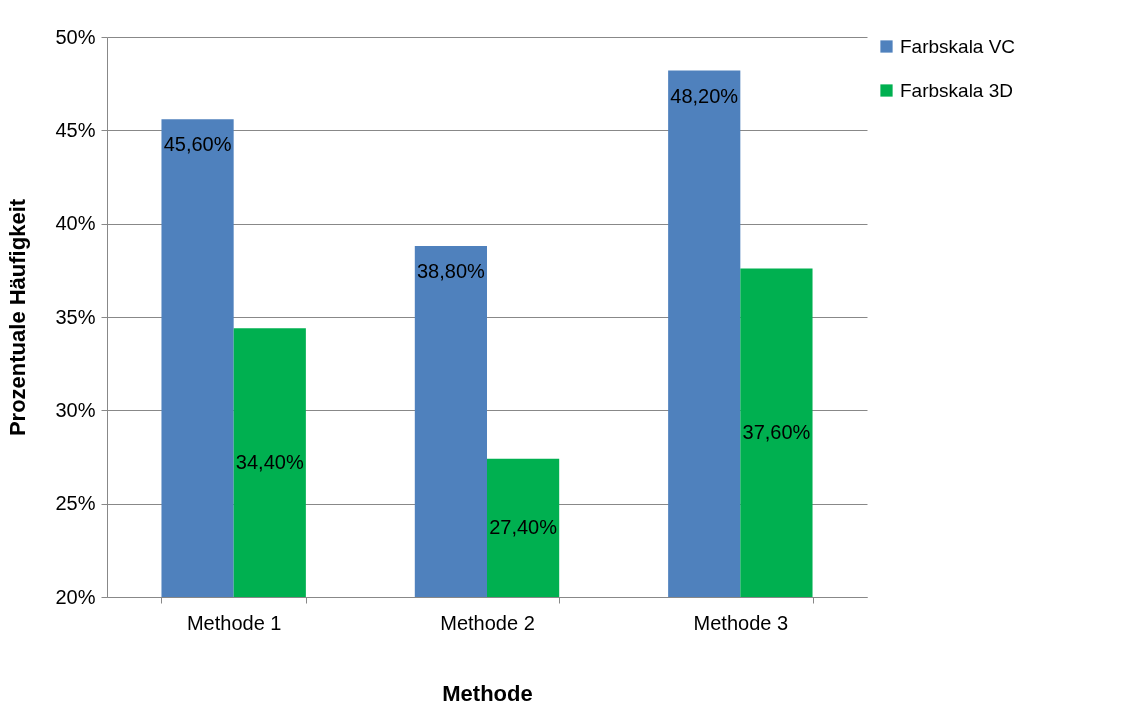 This screenshot has width=1146, height=716. I want to click on y-tick-label: 20%, so click(75, 596).